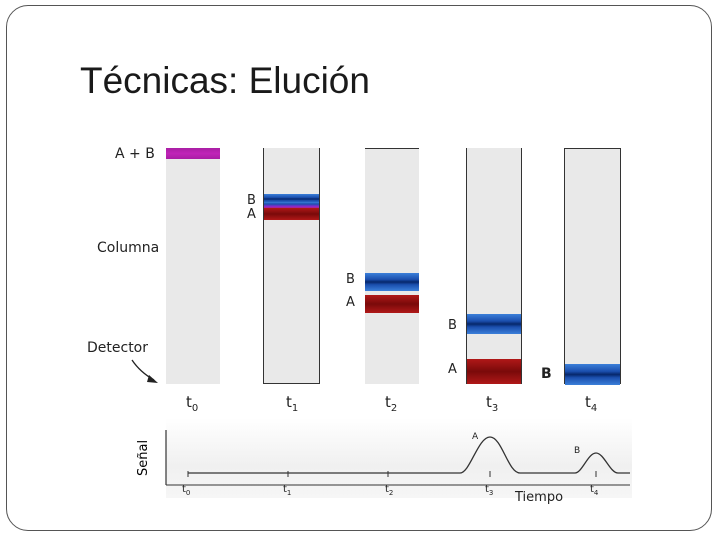 The image size is (720, 540). What do you see at coordinates (452, 369) in the screenshot?
I see `band-label-a-t3: A` at bounding box center [452, 369].